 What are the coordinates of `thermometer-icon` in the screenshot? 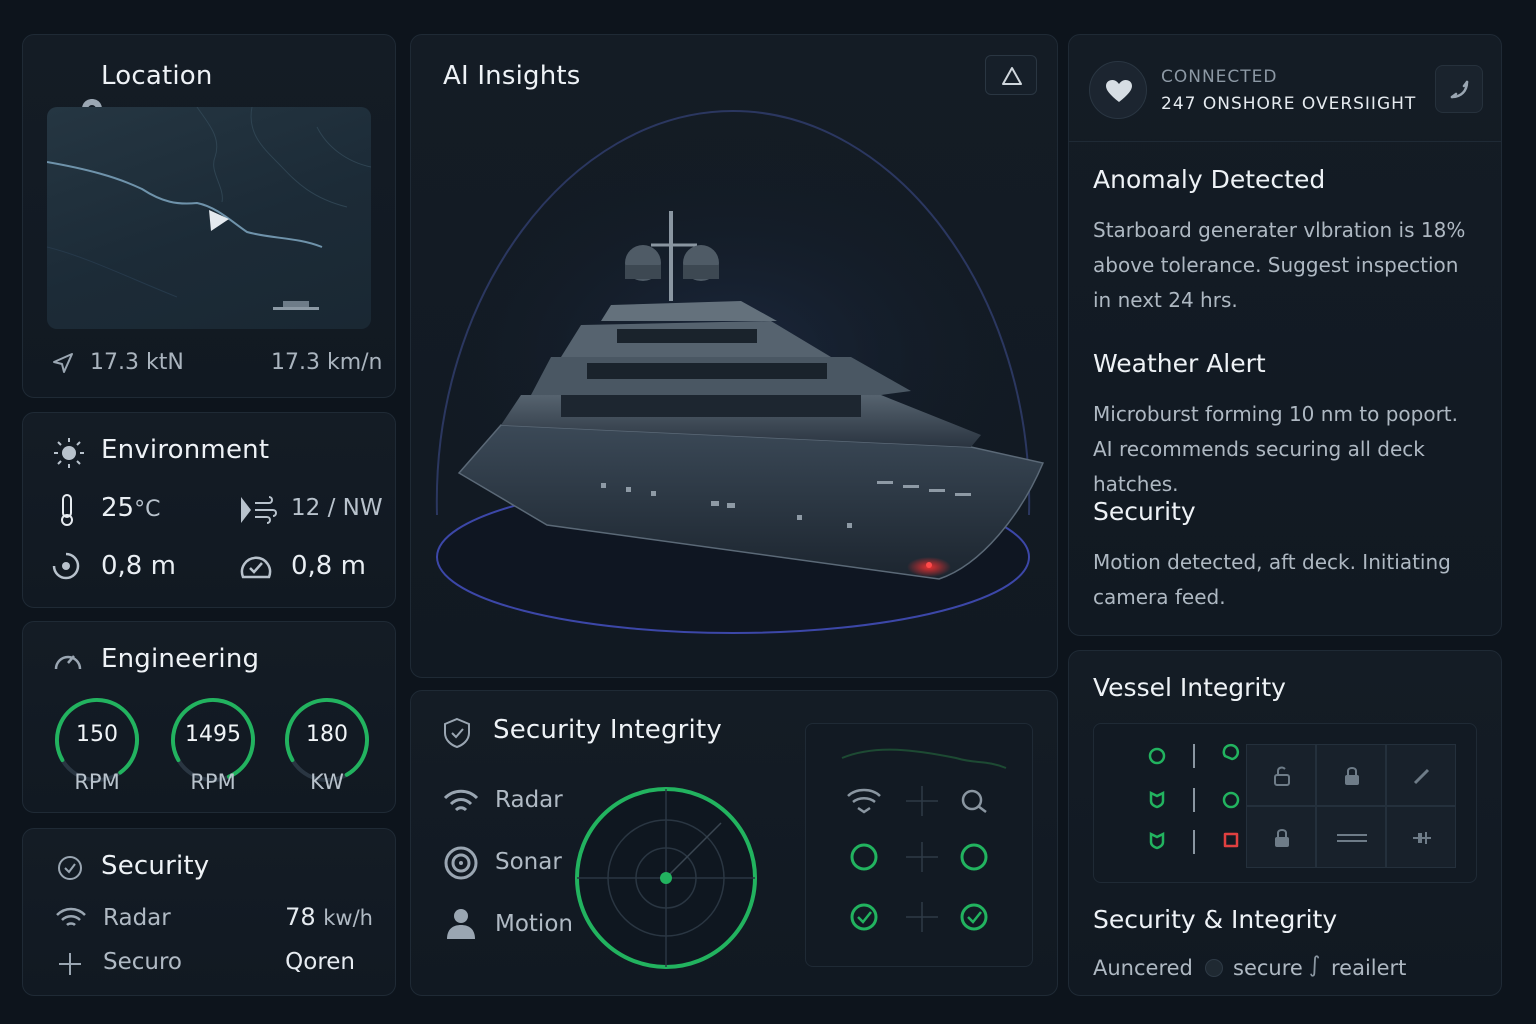 It's located at (67, 510).